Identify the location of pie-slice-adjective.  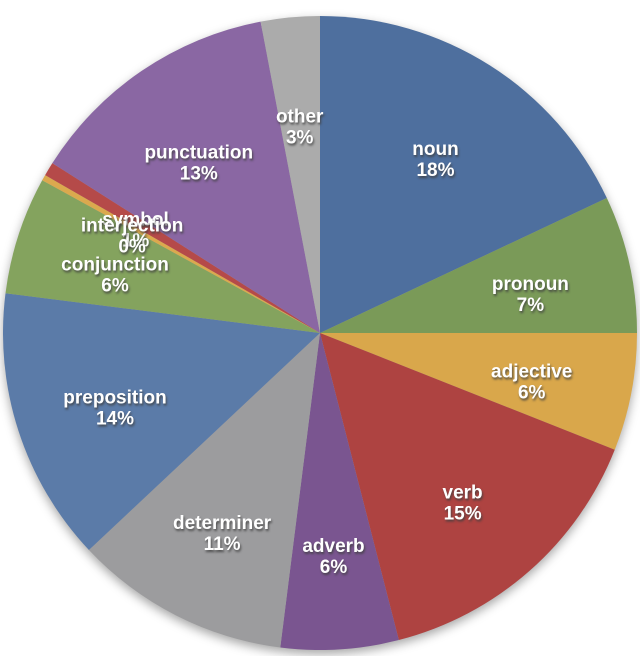
(478, 391).